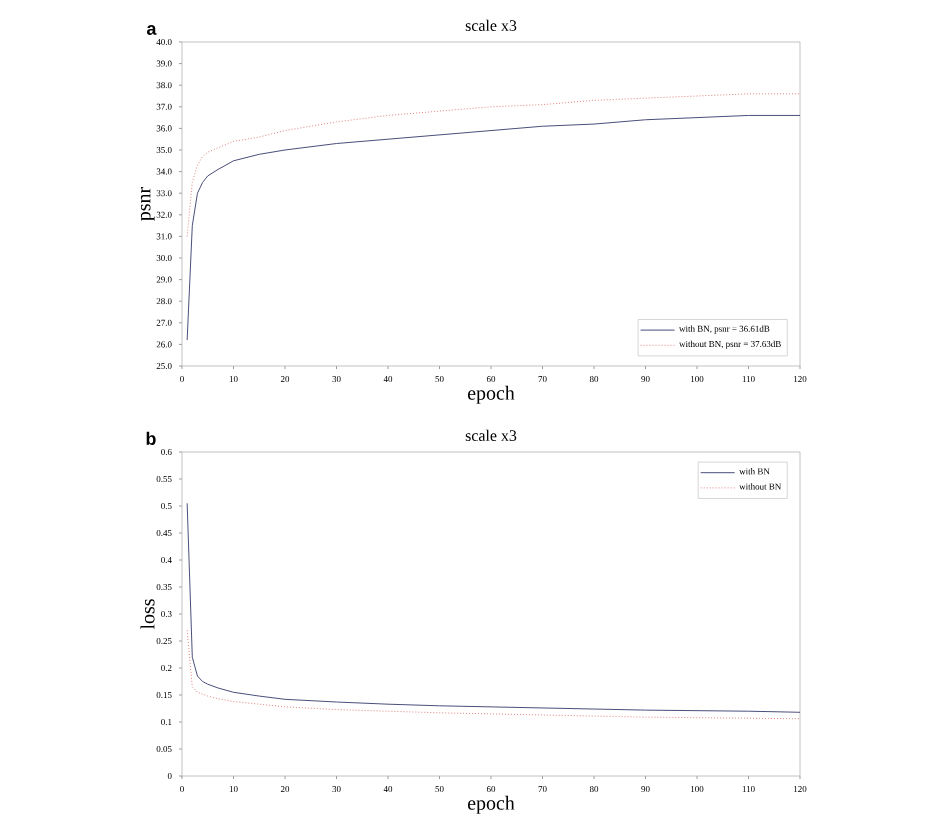 This screenshot has height=828, width=952. I want to click on text: b, so click(151, 438).